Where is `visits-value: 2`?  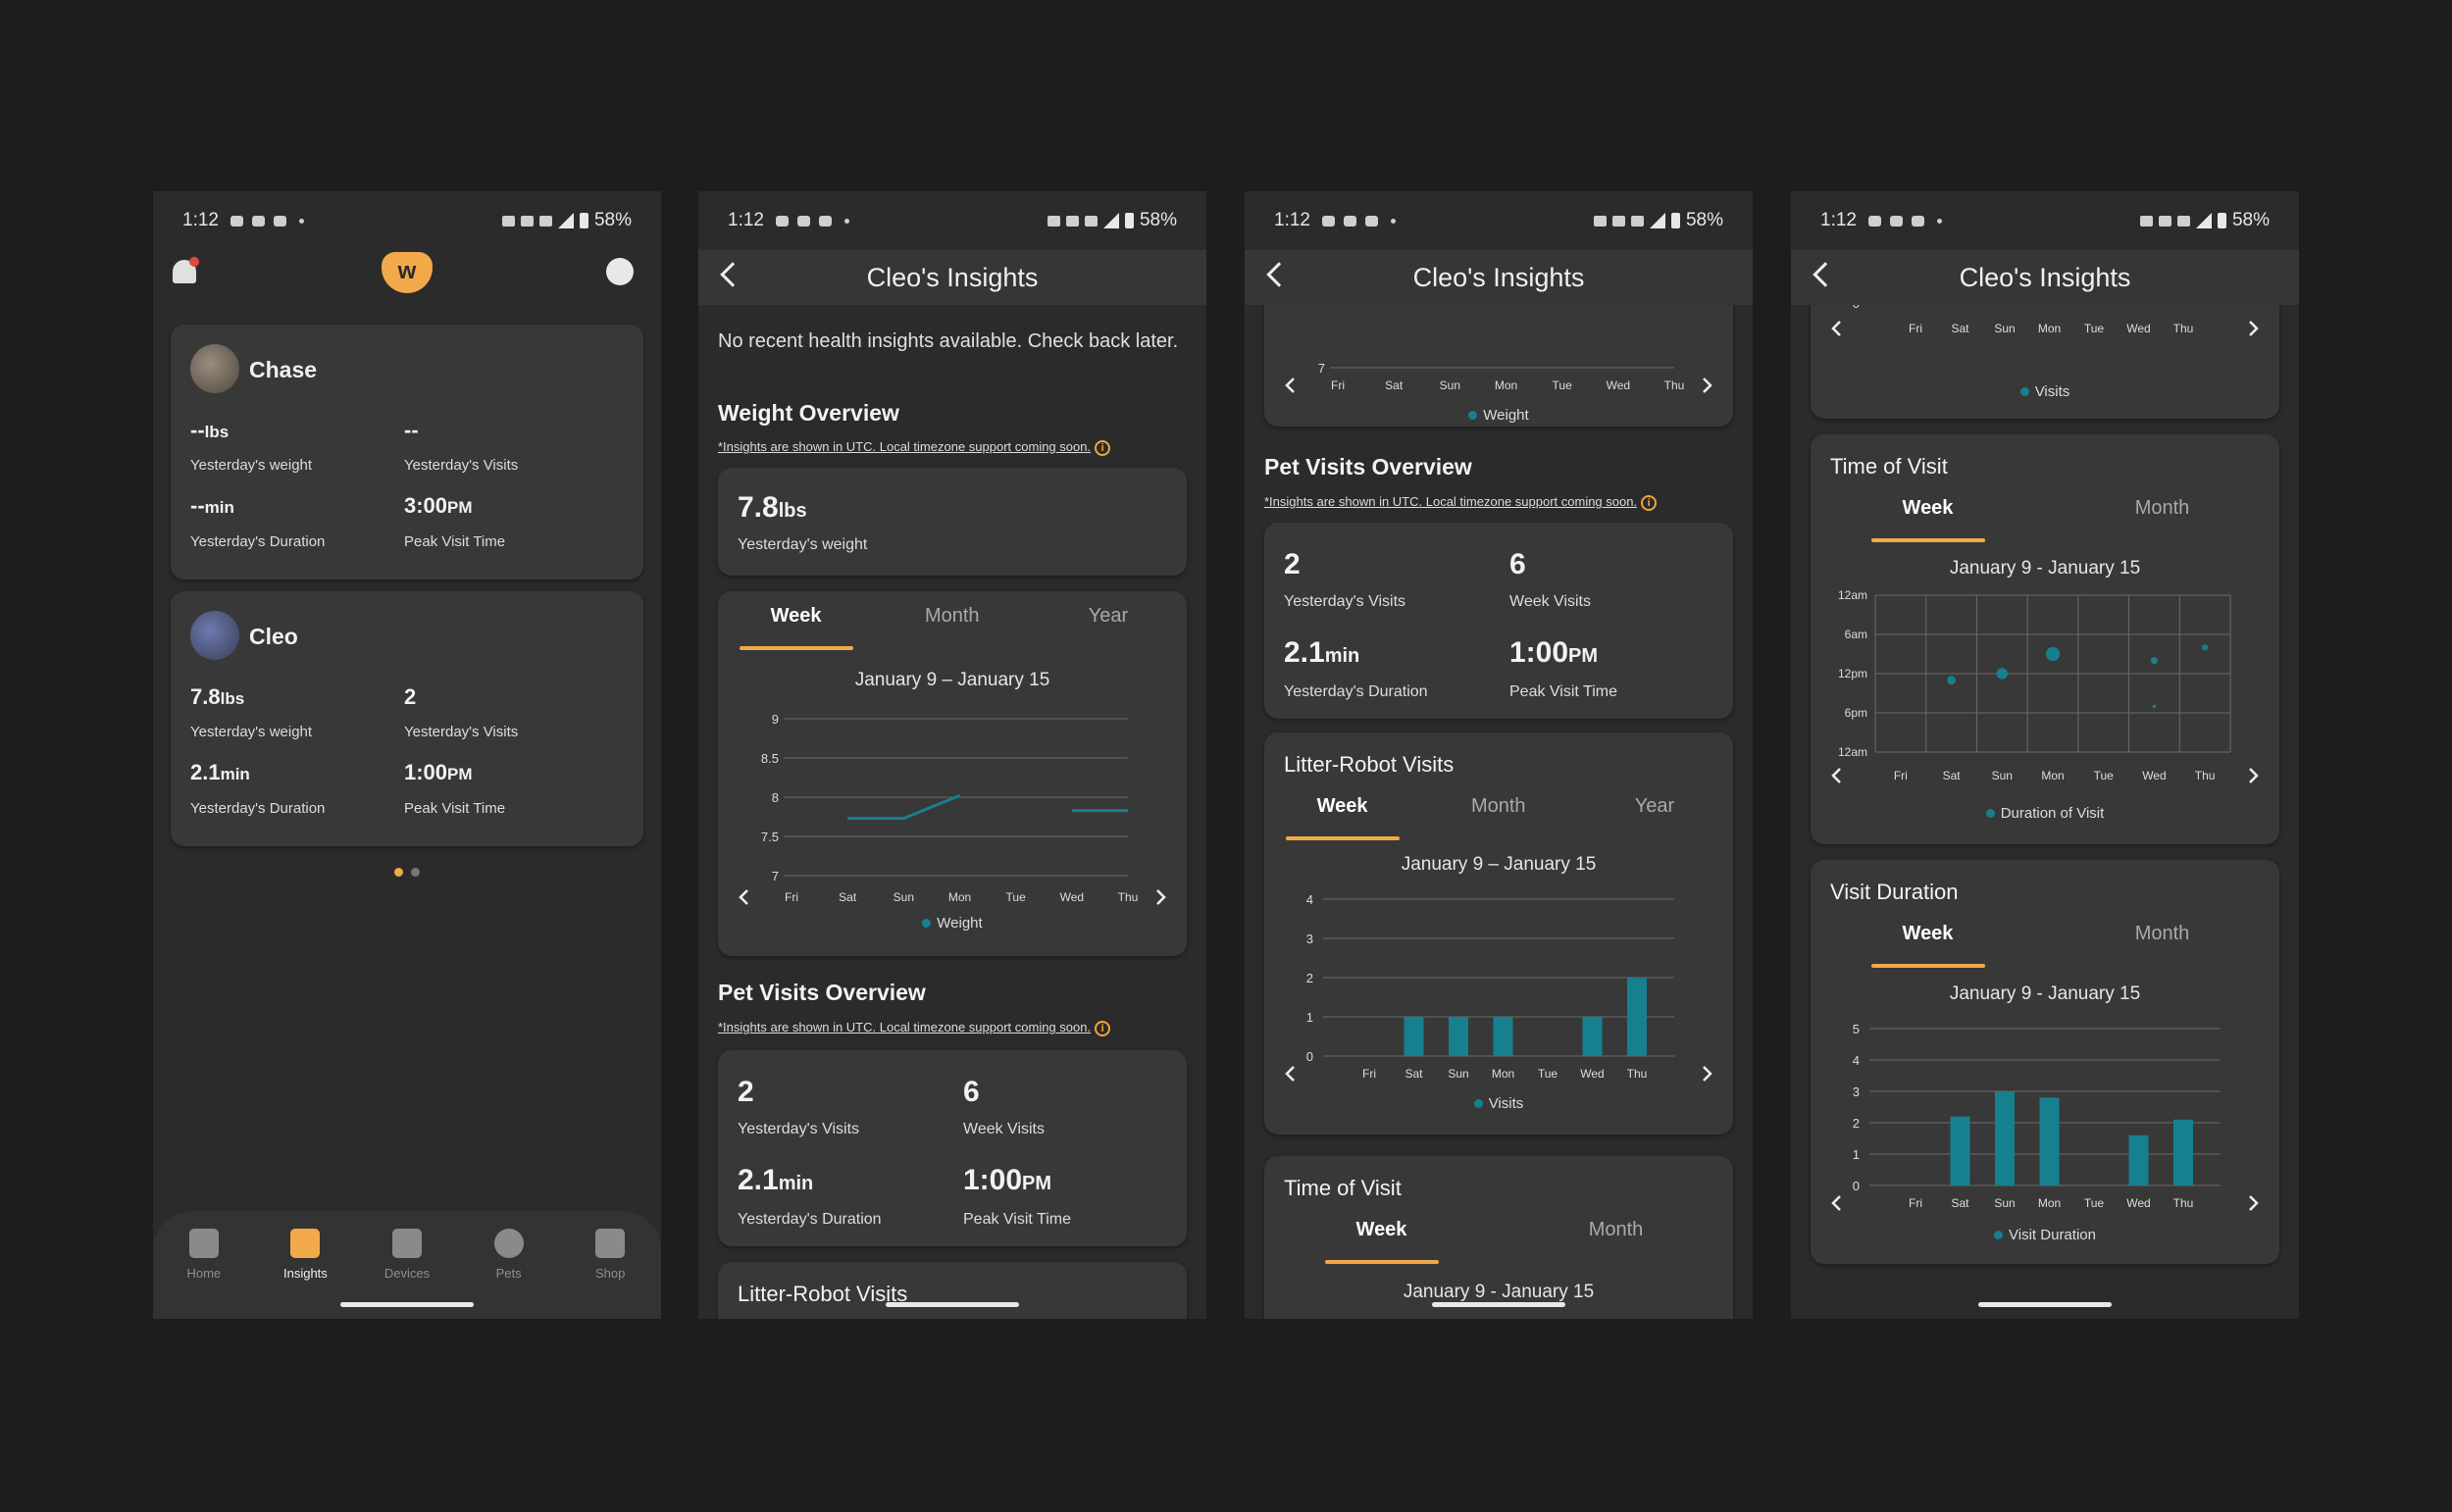 visits-value: 2 is located at coordinates (410, 696).